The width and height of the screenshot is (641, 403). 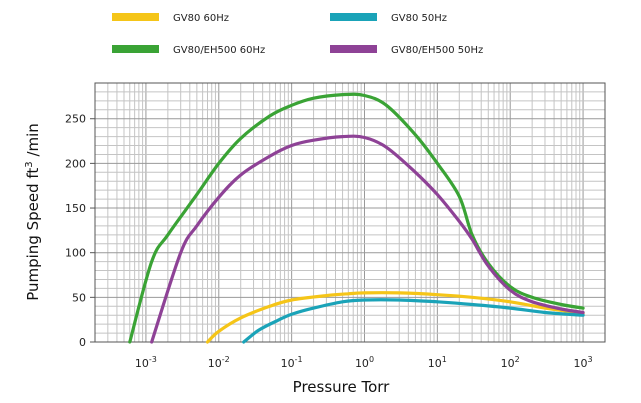 I want to click on x-tick-label: 10², so click(x=510, y=362).